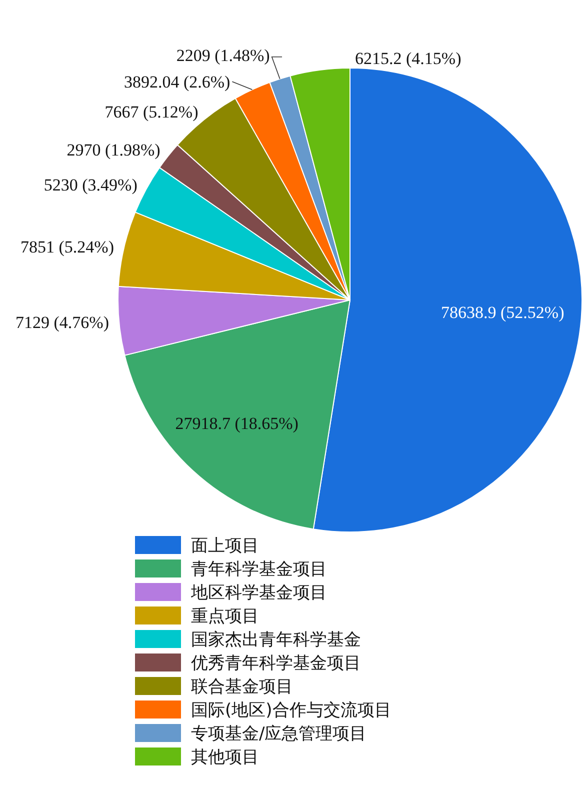  What do you see at coordinates (151, 112) in the screenshot?
I see `data-label: 7667 (5.12%)` at bounding box center [151, 112].